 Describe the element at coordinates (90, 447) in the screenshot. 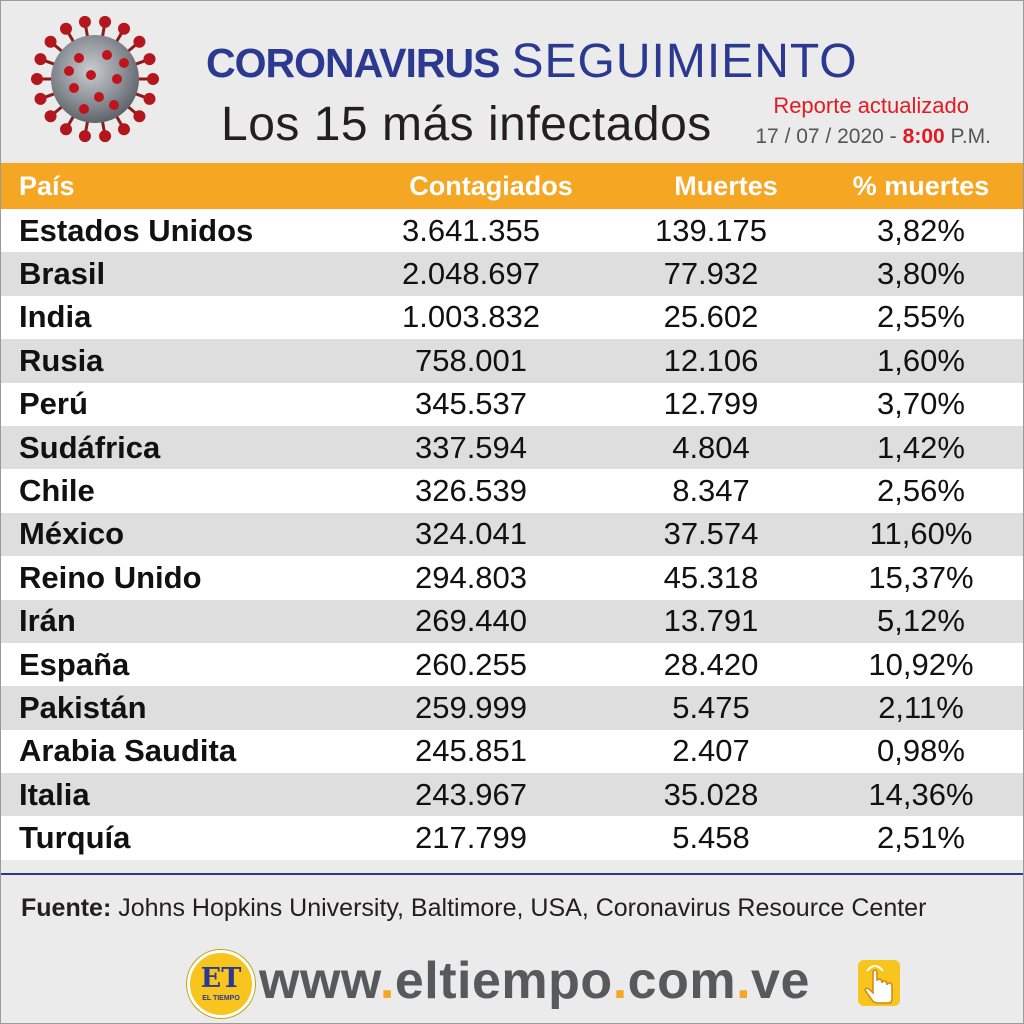

I see `cell-country: Sudáfrica` at that location.